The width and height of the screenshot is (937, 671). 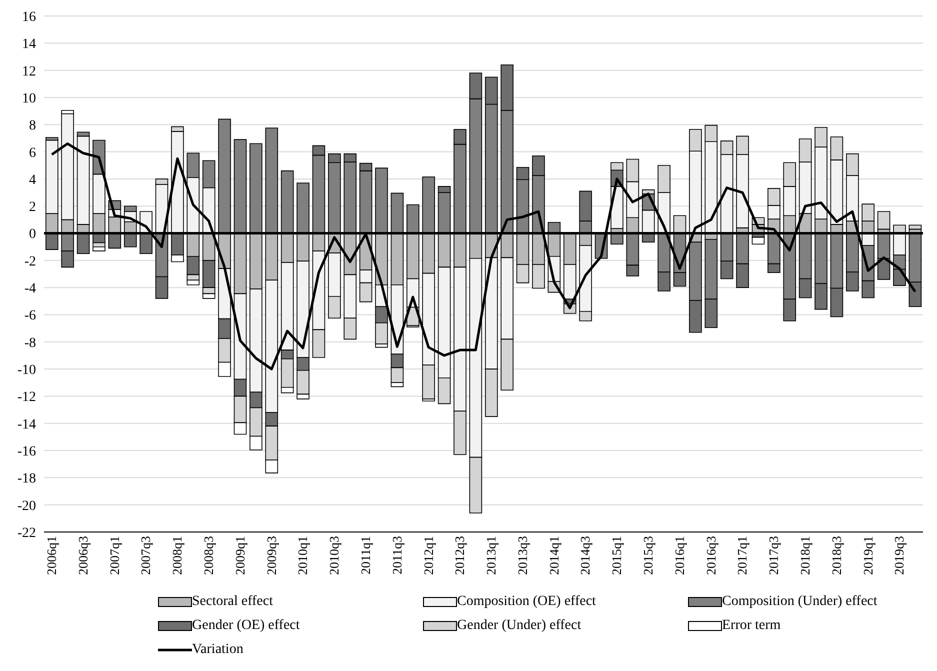 I want to click on y-tick-label: 4, so click(x=32, y=180).